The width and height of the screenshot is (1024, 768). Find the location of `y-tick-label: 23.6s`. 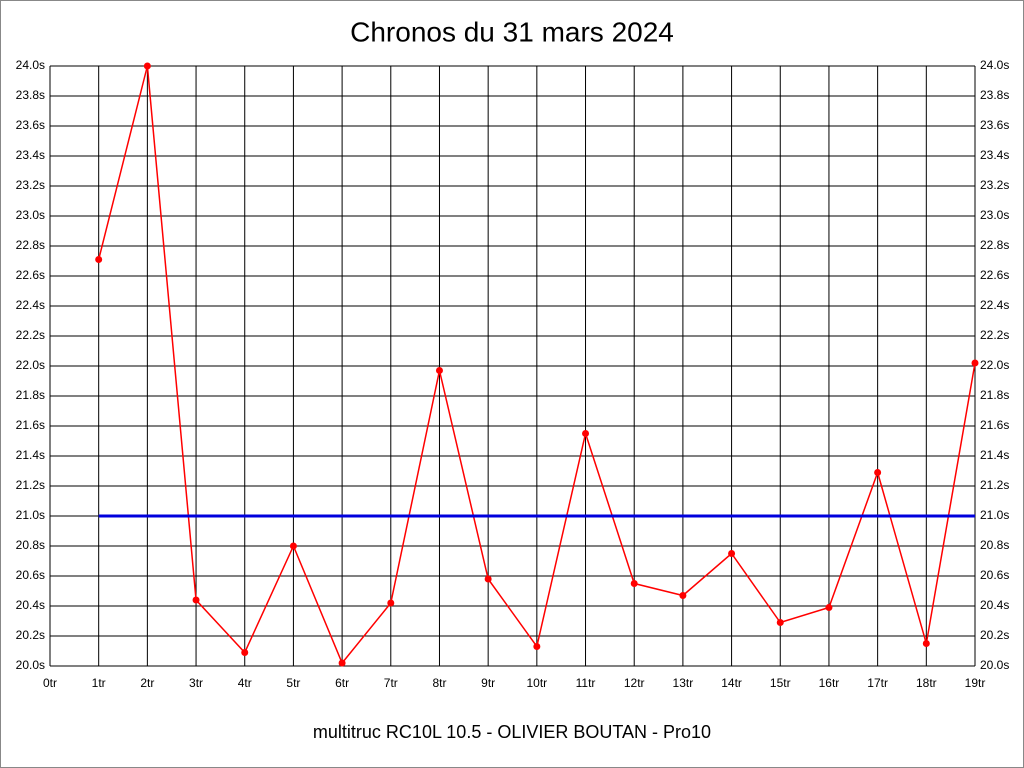

y-tick-label: 23.6s is located at coordinates (30, 125).